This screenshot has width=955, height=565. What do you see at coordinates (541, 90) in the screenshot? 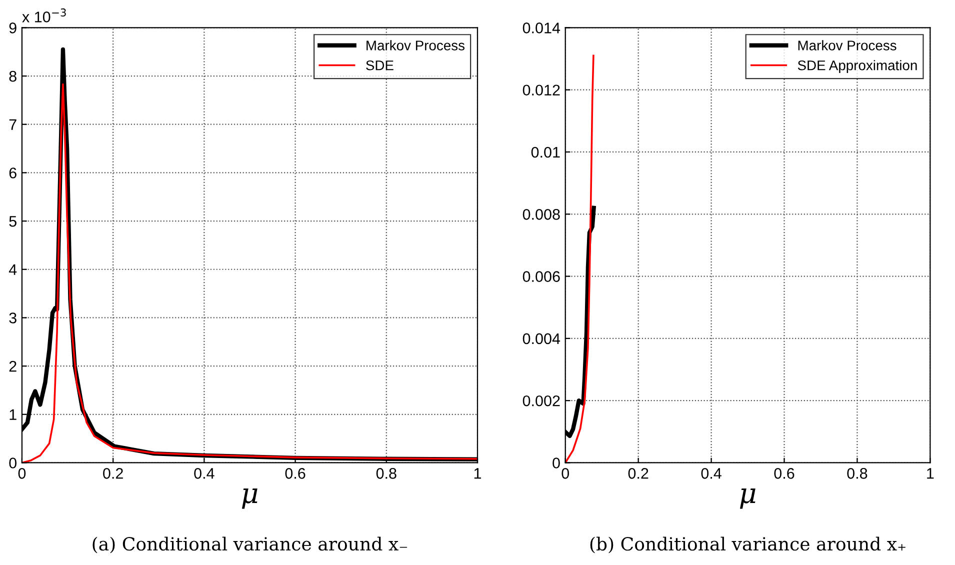
I see `y-tick-label: 0.012` at bounding box center [541, 90].